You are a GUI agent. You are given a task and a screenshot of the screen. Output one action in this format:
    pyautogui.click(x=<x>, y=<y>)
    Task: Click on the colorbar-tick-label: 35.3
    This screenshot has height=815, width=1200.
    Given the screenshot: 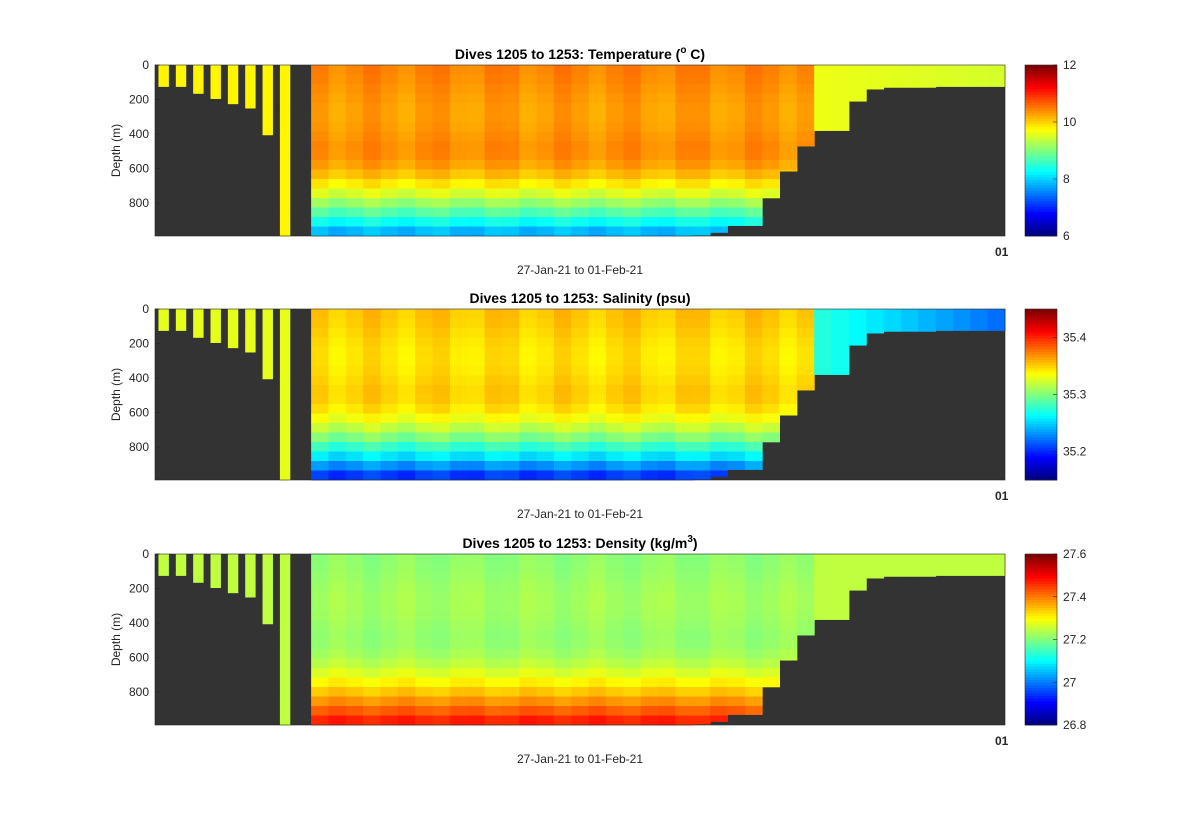 What is the action you would take?
    pyautogui.click(x=1075, y=395)
    